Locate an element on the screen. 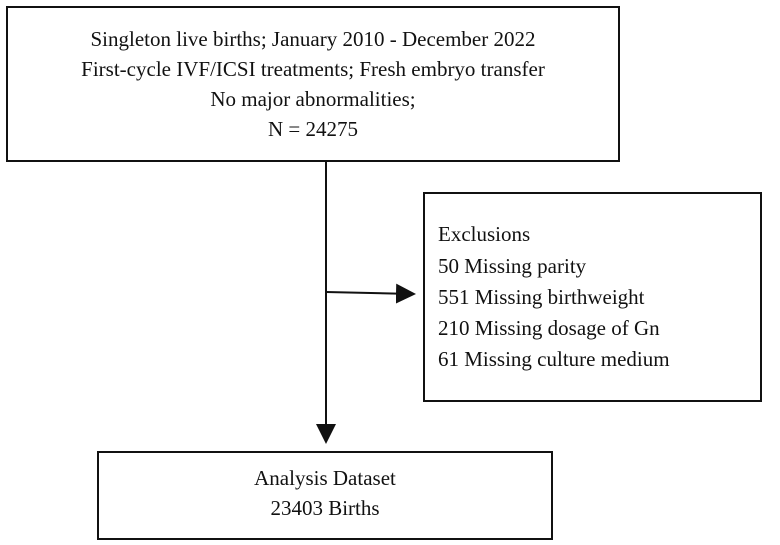 The height and width of the screenshot is (545, 780). node-text: 50 Missing parity is located at coordinates (512, 266).